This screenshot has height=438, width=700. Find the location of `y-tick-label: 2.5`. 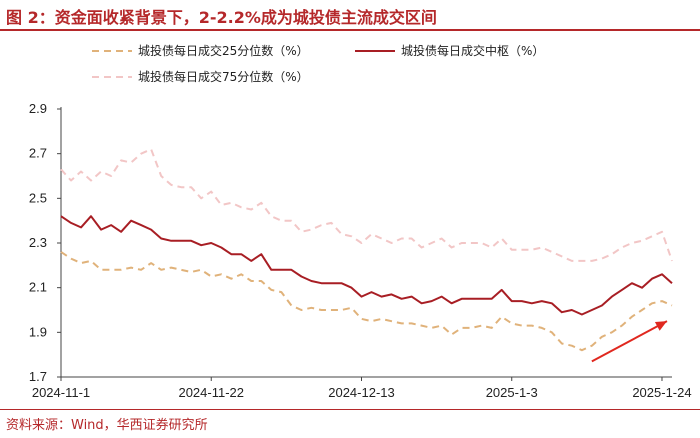

y-tick-label: 2.5 is located at coordinates (38, 197).